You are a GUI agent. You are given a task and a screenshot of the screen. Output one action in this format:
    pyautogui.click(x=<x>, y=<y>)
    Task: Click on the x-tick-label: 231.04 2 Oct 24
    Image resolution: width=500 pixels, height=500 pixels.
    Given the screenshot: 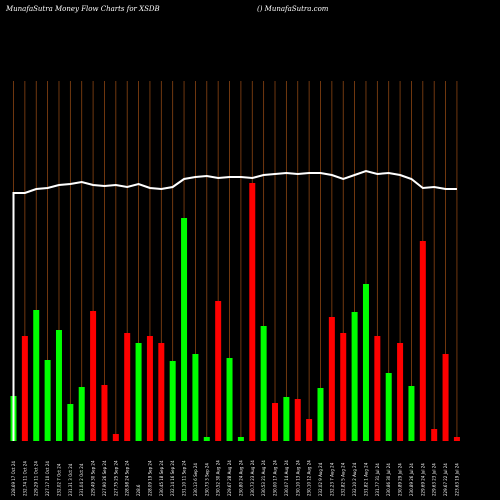 What is the action you would take?
    pyautogui.click(x=81, y=479)
    